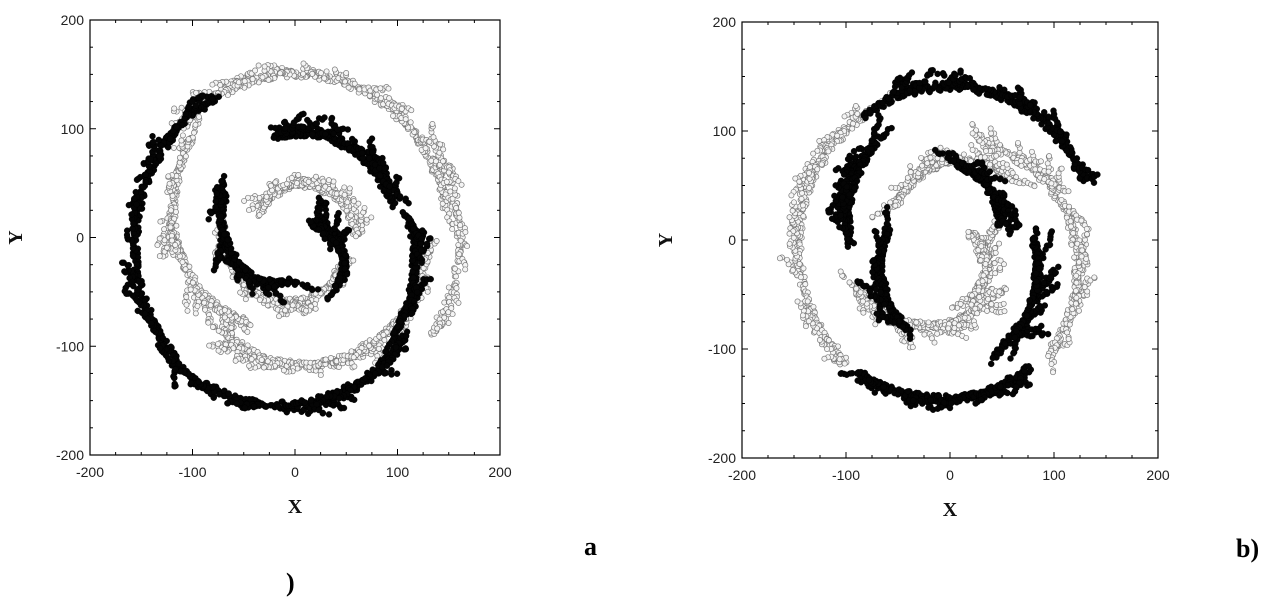 This screenshot has width=1272, height=598. I want to click on y-tick-label: -200, so click(70, 455).